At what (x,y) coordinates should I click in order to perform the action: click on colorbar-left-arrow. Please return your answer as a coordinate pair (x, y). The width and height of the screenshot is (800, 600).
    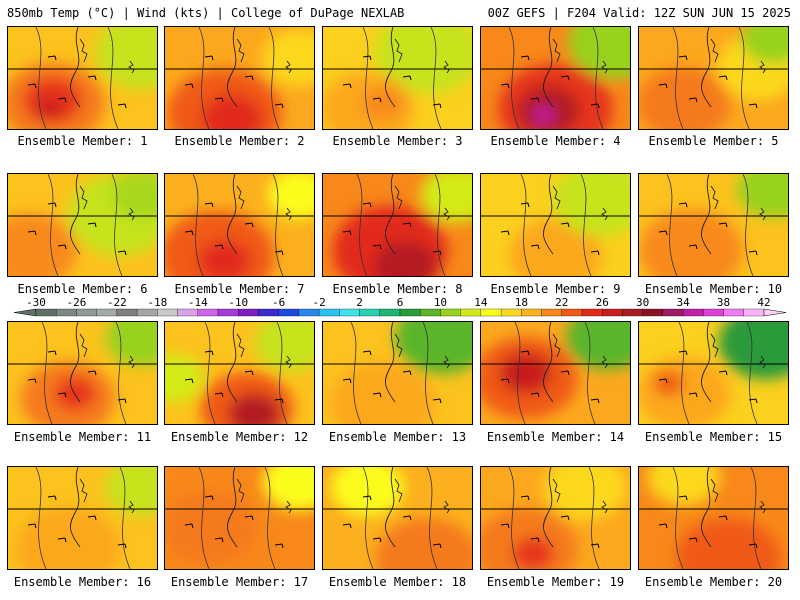
    Looking at the image, I should click on (25, 312).